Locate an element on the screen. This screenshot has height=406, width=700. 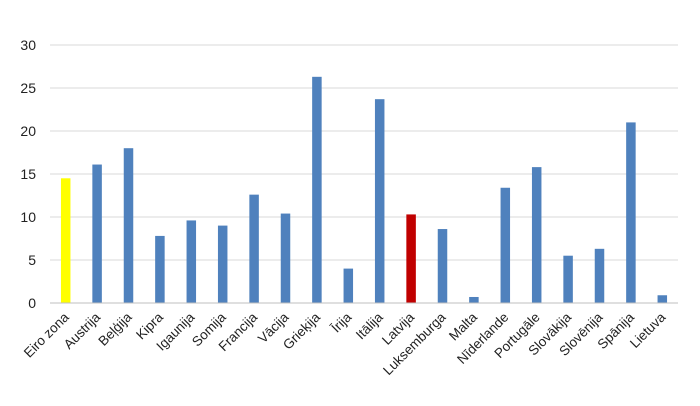
y-tick-label: 30 is located at coordinates (28, 45).